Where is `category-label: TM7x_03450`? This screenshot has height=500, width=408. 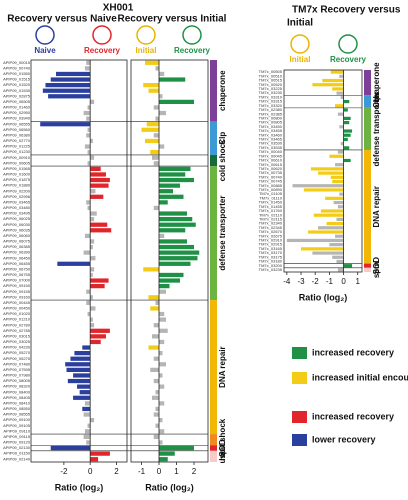
category-label: TM7x_03450 is located at coordinates (271, 126).